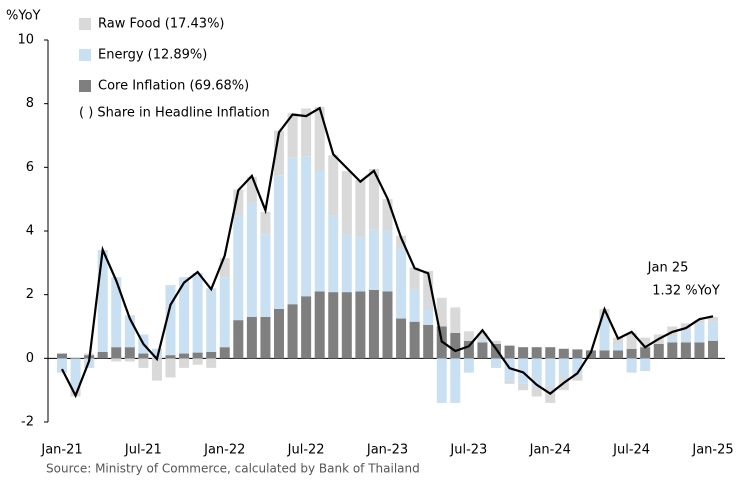  What do you see at coordinates (224, 450) in the screenshot?
I see `x-tick-label: Jan-22` at bounding box center [224, 450].